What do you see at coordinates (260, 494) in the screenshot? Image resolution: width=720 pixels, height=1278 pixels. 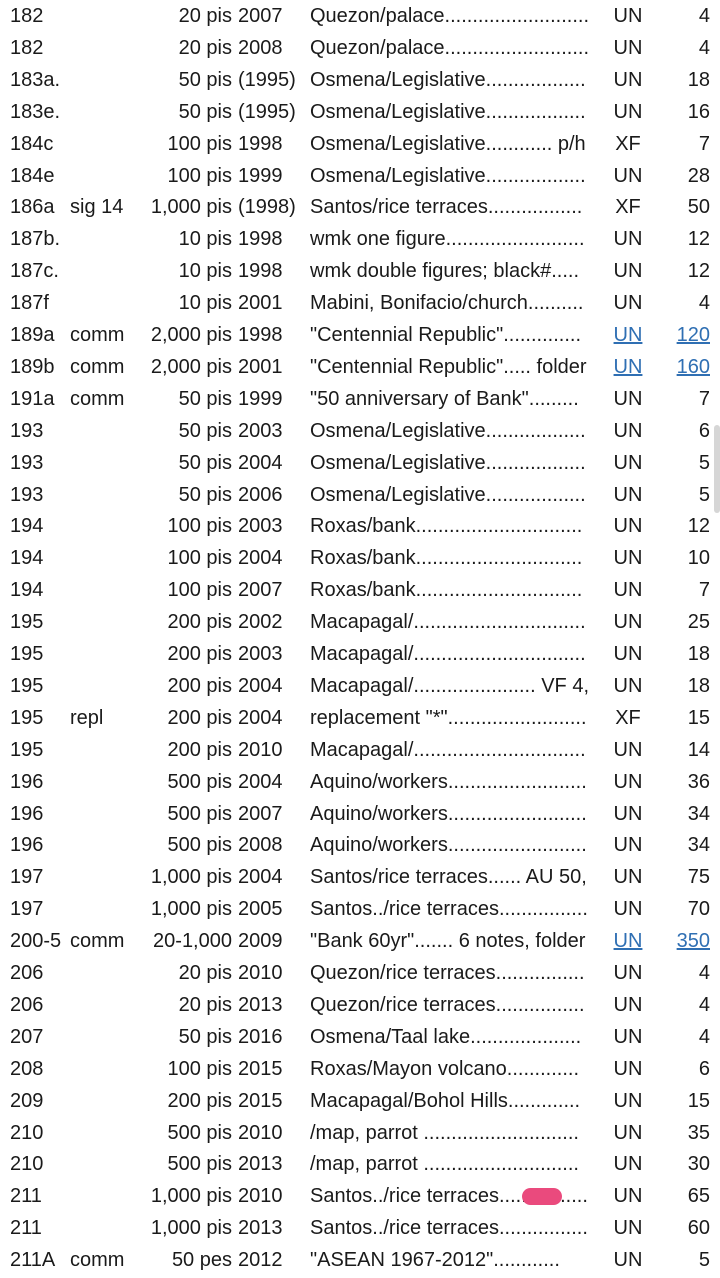 I see `year: 2006` at bounding box center [260, 494].